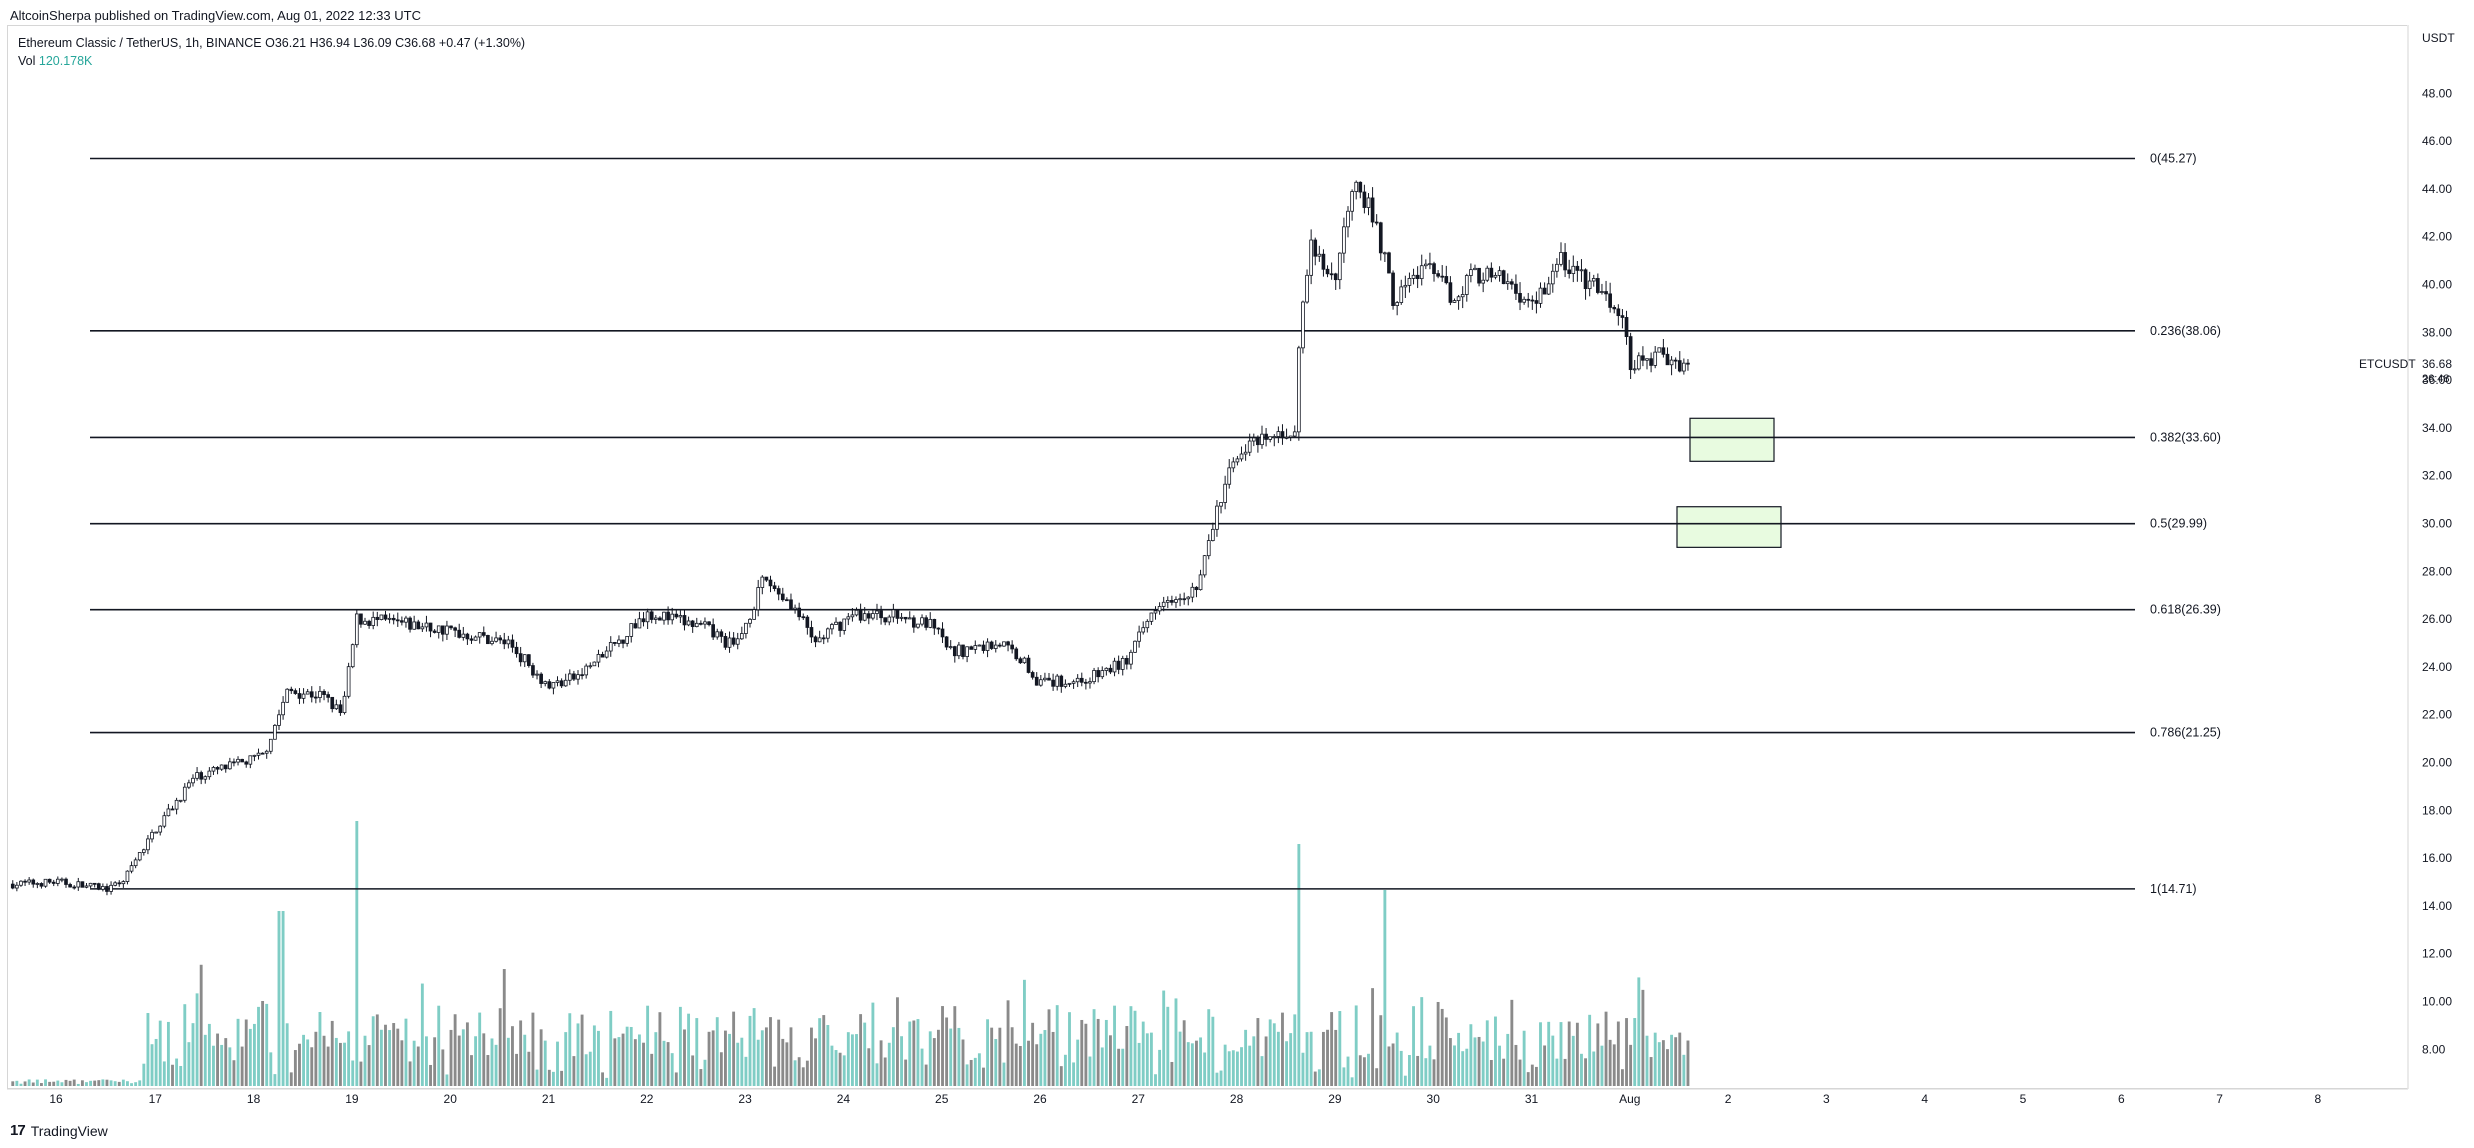  I want to click on time-tick-label: 27, so click(1139, 1099).